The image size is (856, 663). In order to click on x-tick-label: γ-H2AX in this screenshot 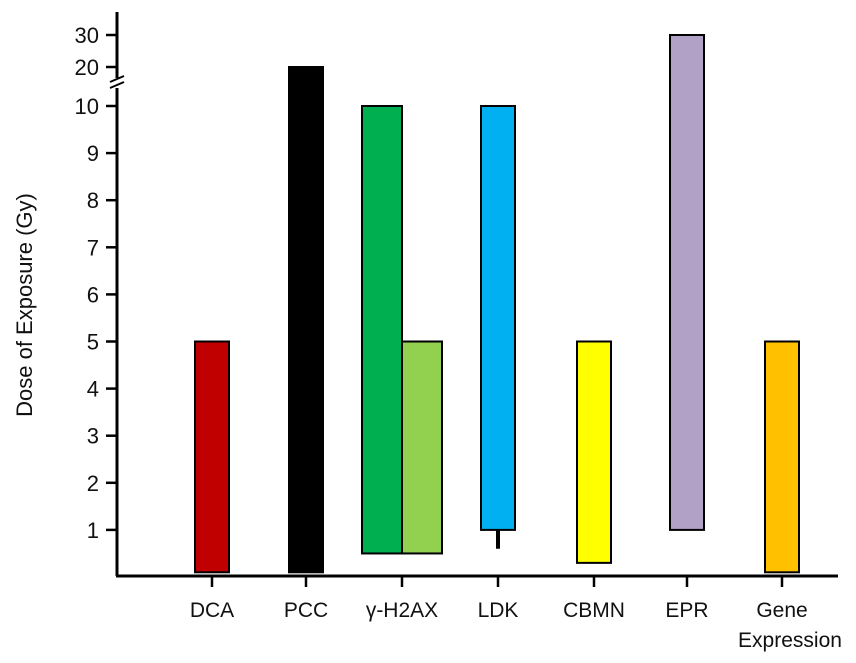, I will do `click(402, 610)`.